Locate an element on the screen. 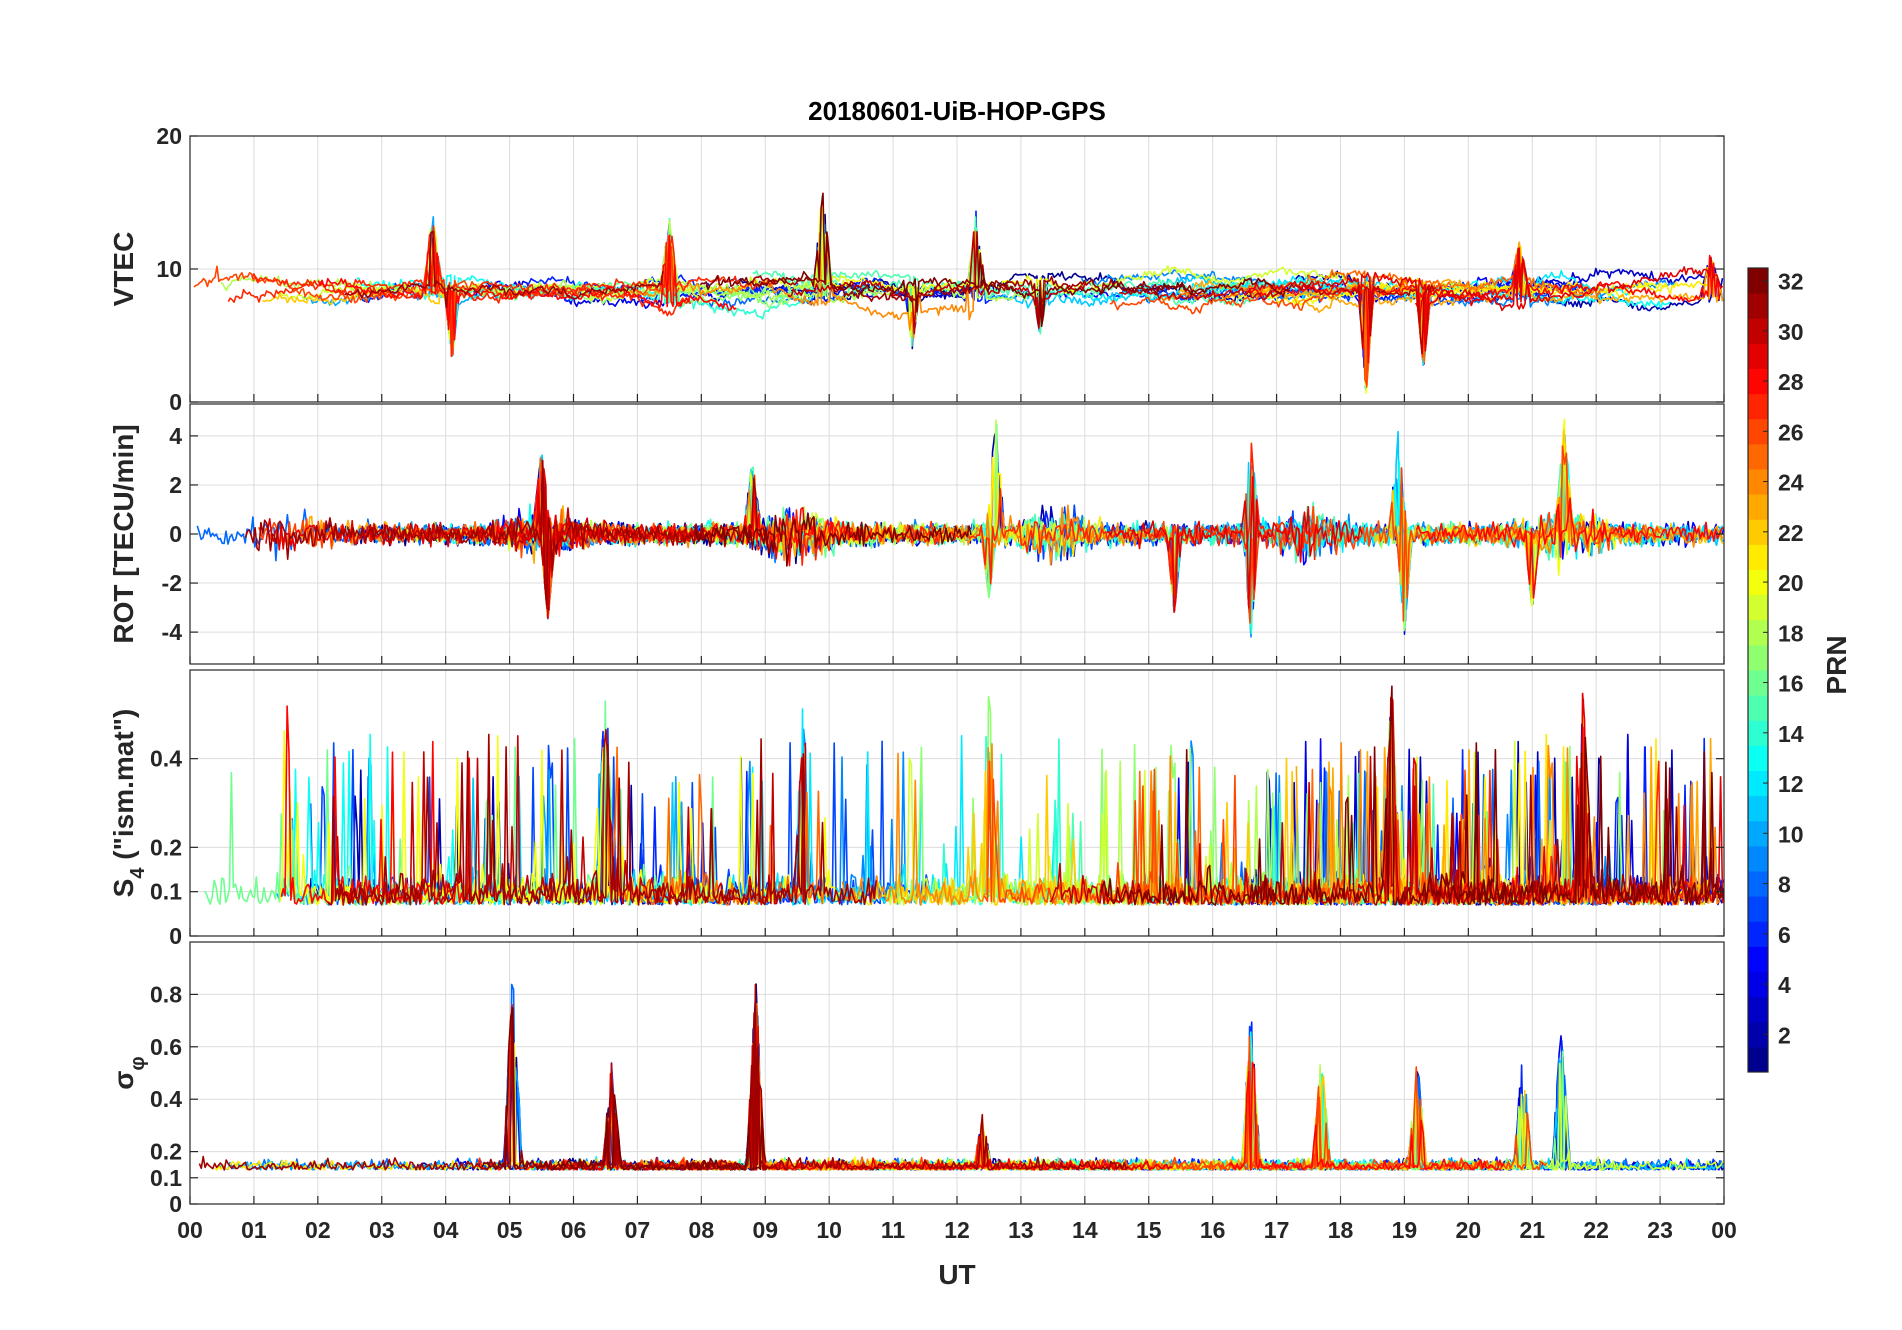 Image resolution: width=1902 pixels, height=1330 pixels. colorbar-tick-label: 8 is located at coordinates (1784, 885).